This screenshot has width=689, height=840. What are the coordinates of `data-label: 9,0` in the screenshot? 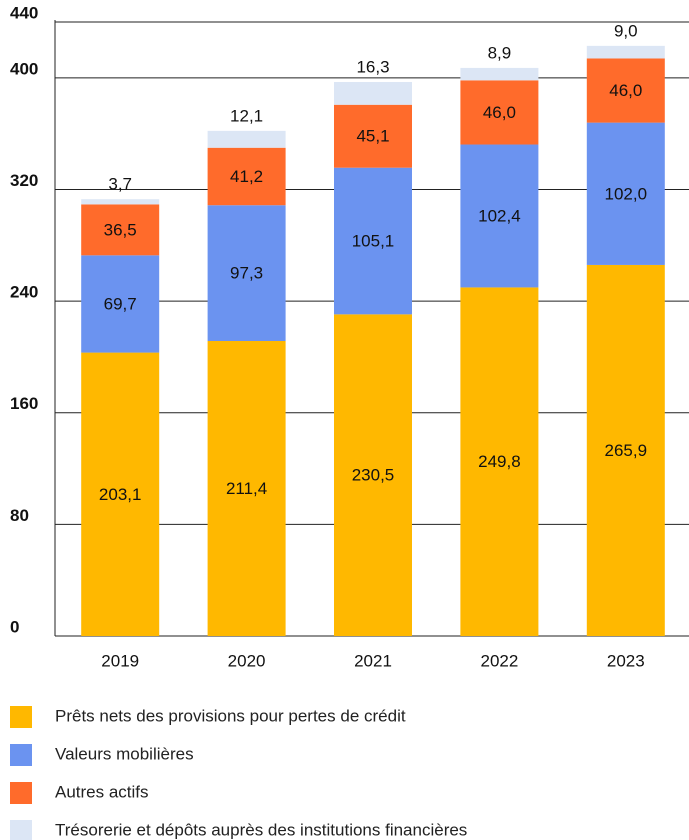 It's located at (626, 30).